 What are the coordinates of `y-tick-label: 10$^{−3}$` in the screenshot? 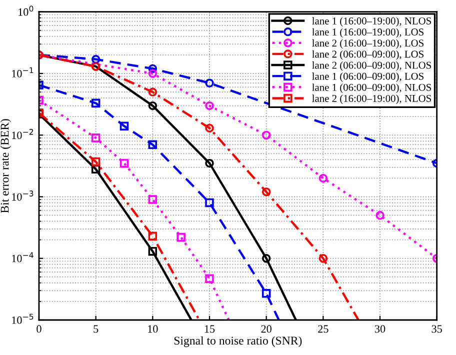 It's located at (23, 195).